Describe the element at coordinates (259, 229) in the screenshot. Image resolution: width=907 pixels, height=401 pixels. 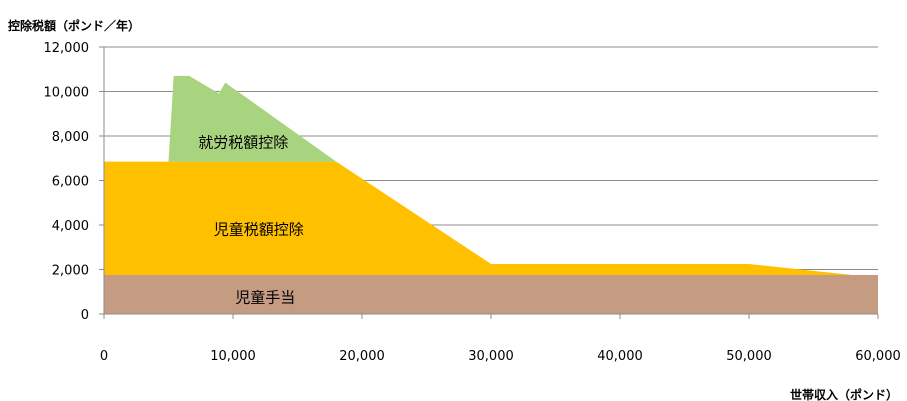
I see `area-label-1: 児童税額控除` at that location.